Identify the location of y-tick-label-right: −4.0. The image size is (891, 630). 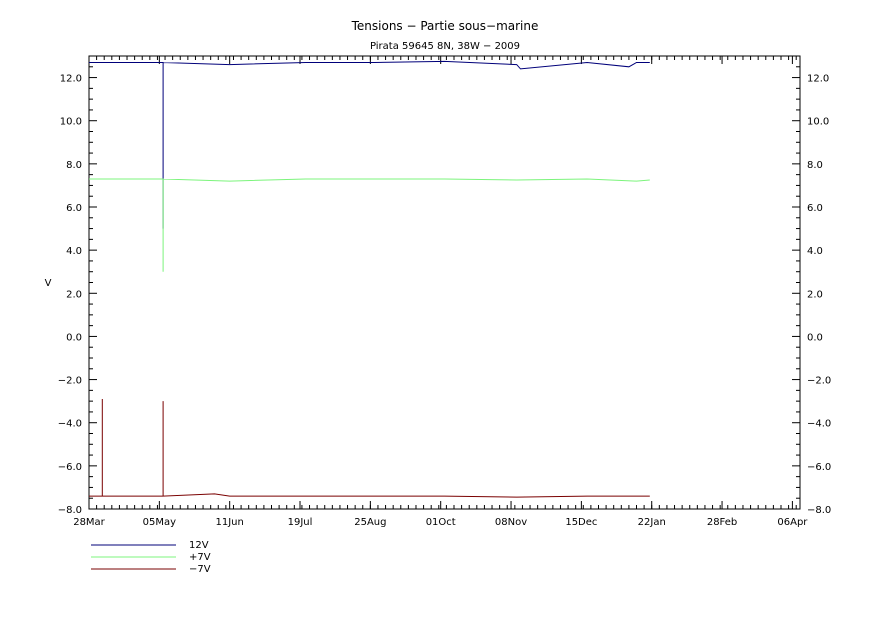
(819, 424).